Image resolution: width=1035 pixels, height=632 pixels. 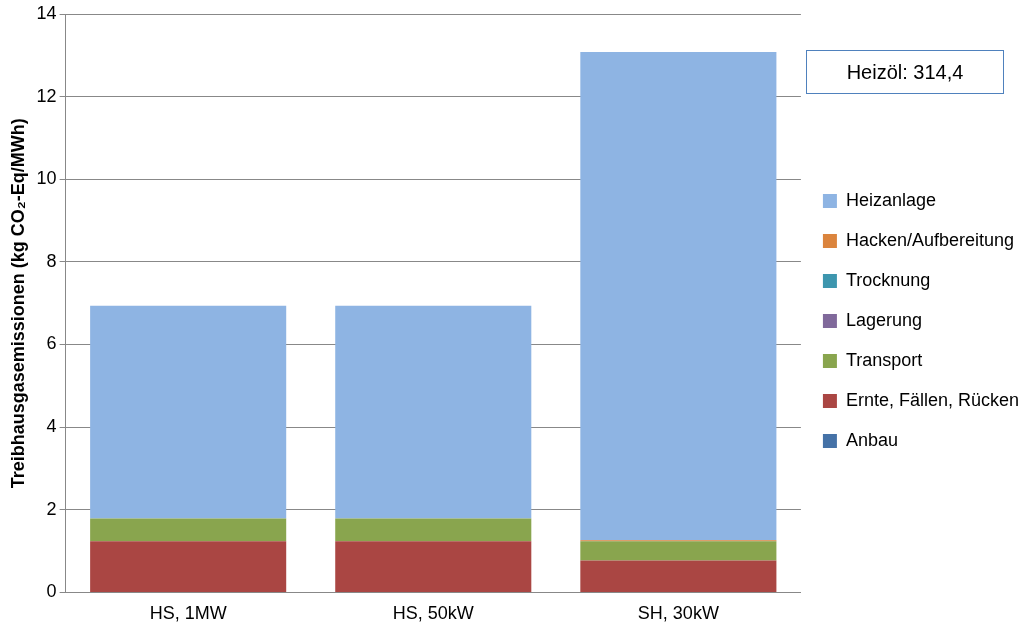 What do you see at coordinates (433, 613) in the screenshot?
I see `x-tick-label: HS, 50kW` at bounding box center [433, 613].